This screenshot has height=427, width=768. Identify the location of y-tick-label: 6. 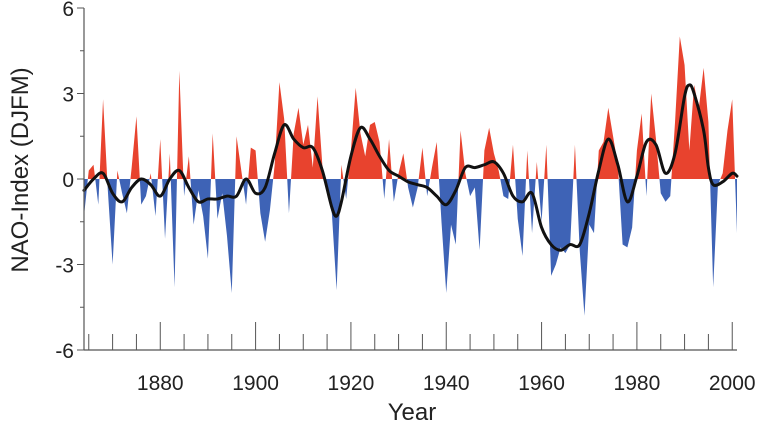
(68, 10).